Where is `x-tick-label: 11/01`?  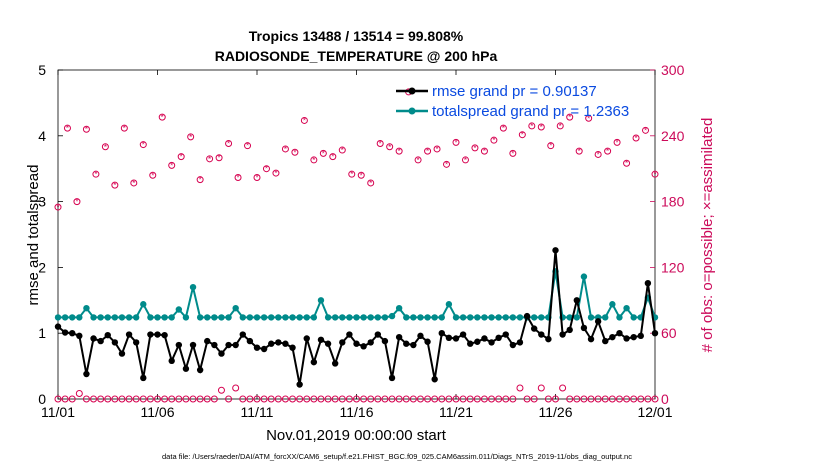 x-tick-label: 11/01 is located at coordinates (58, 412).